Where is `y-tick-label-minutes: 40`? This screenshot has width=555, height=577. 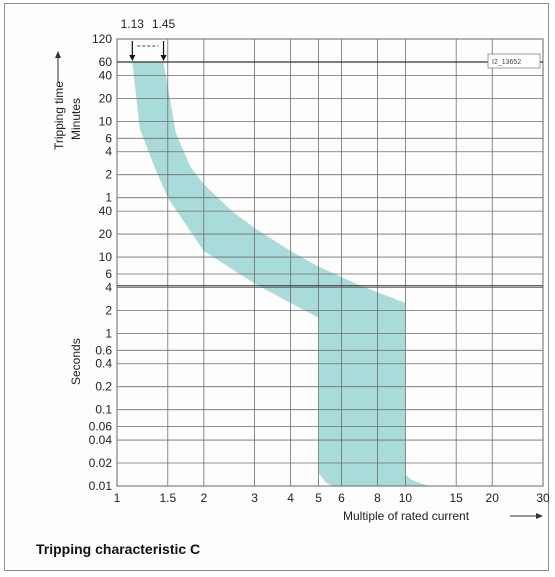
y-tick-label-minutes: 40 is located at coordinates (106, 75).